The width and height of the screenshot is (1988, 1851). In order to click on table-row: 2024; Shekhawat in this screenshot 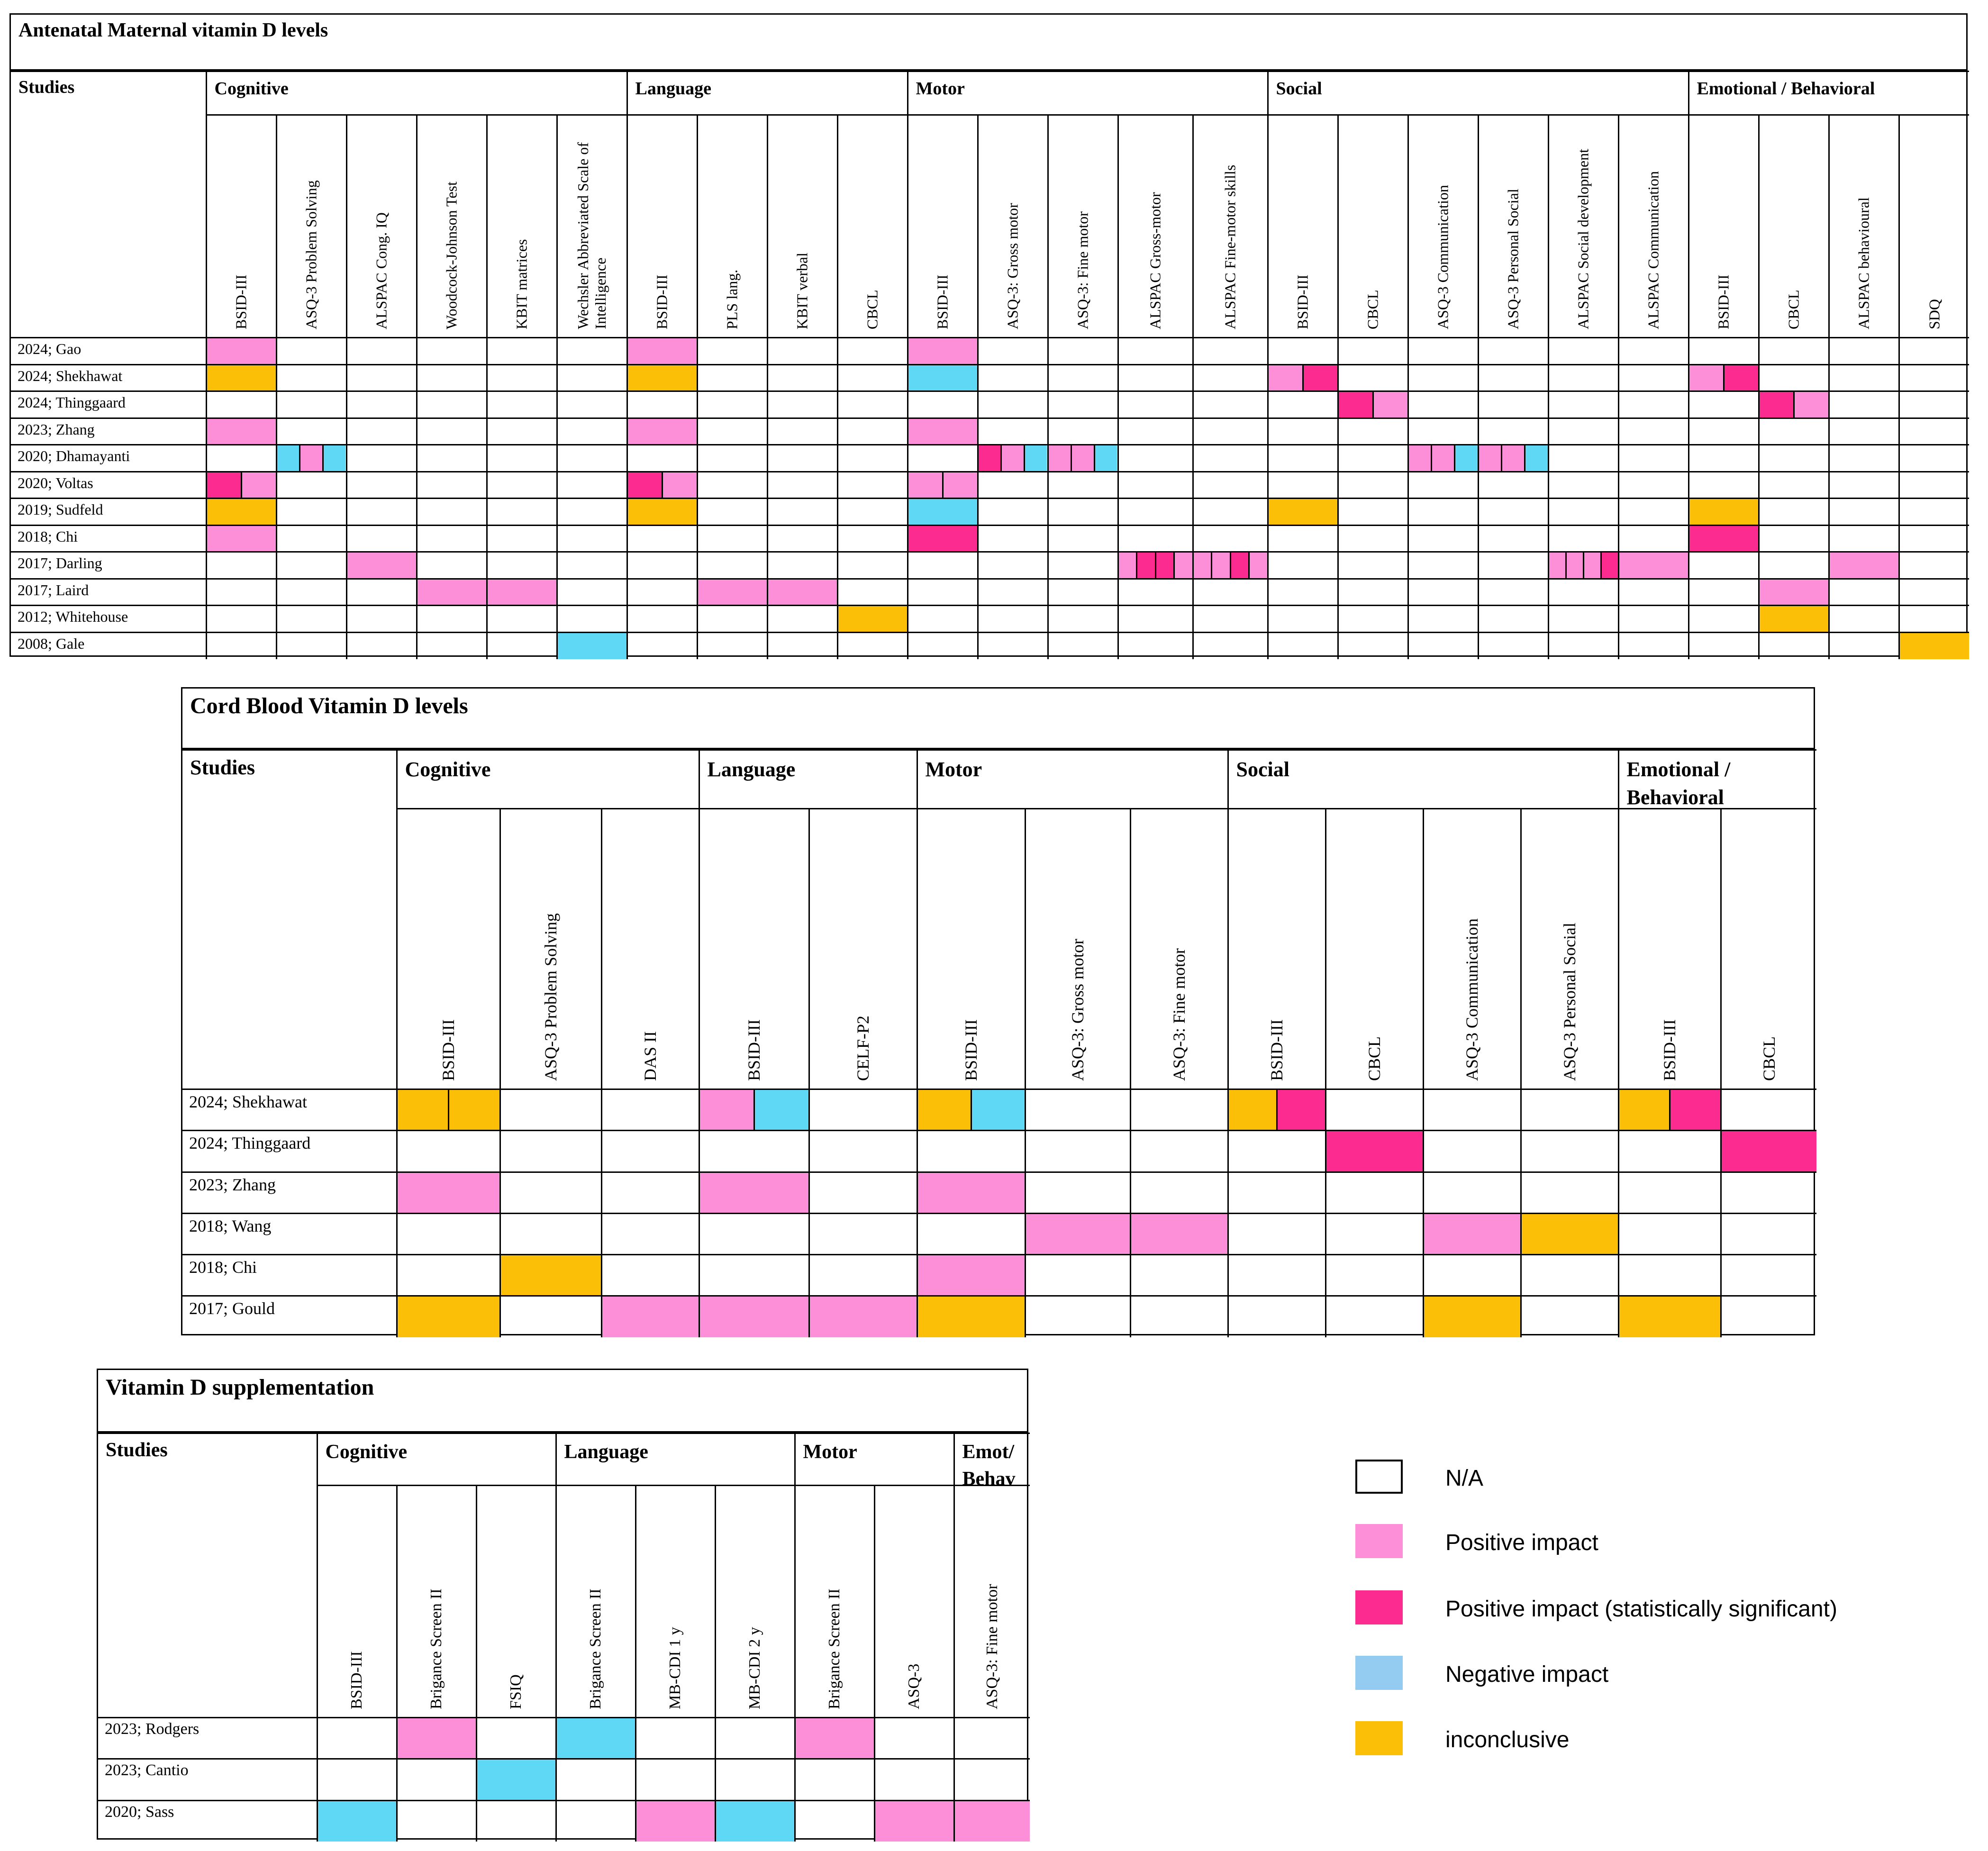, I will do `click(999, 1110)`.